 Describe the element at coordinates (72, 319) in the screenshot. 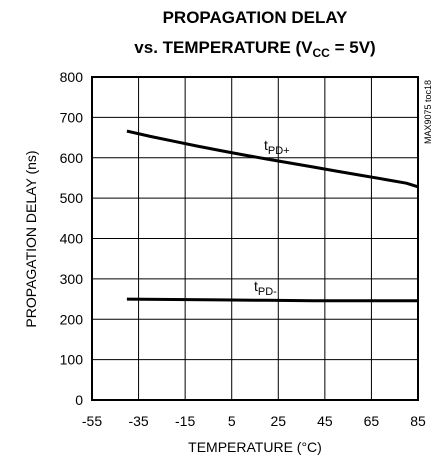

I see `y-tick-label: 200` at that location.